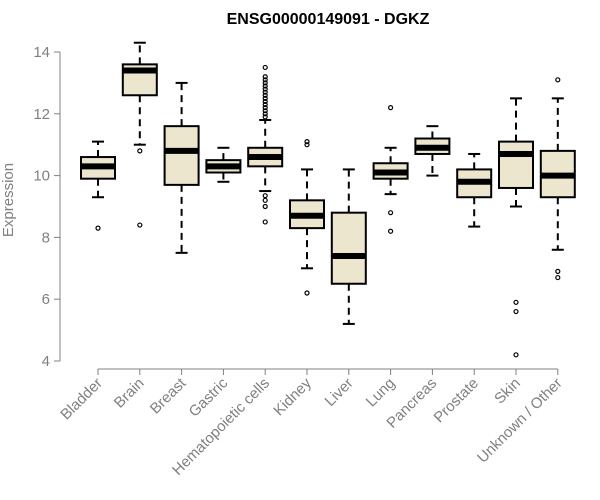 This screenshot has height=500, width=600. What do you see at coordinates (41, 176) in the screenshot?
I see `y-tick-label: 10` at bounding box center [41, 176].